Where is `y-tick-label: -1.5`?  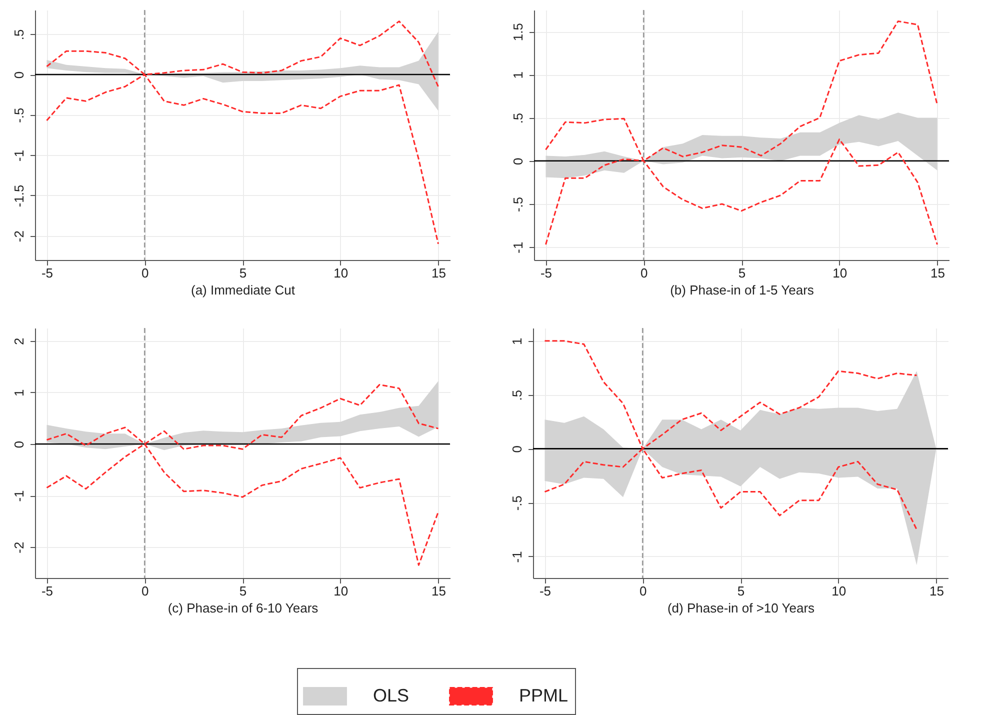 y-tick-label: -1.5 is located at coordinates (19, 196).